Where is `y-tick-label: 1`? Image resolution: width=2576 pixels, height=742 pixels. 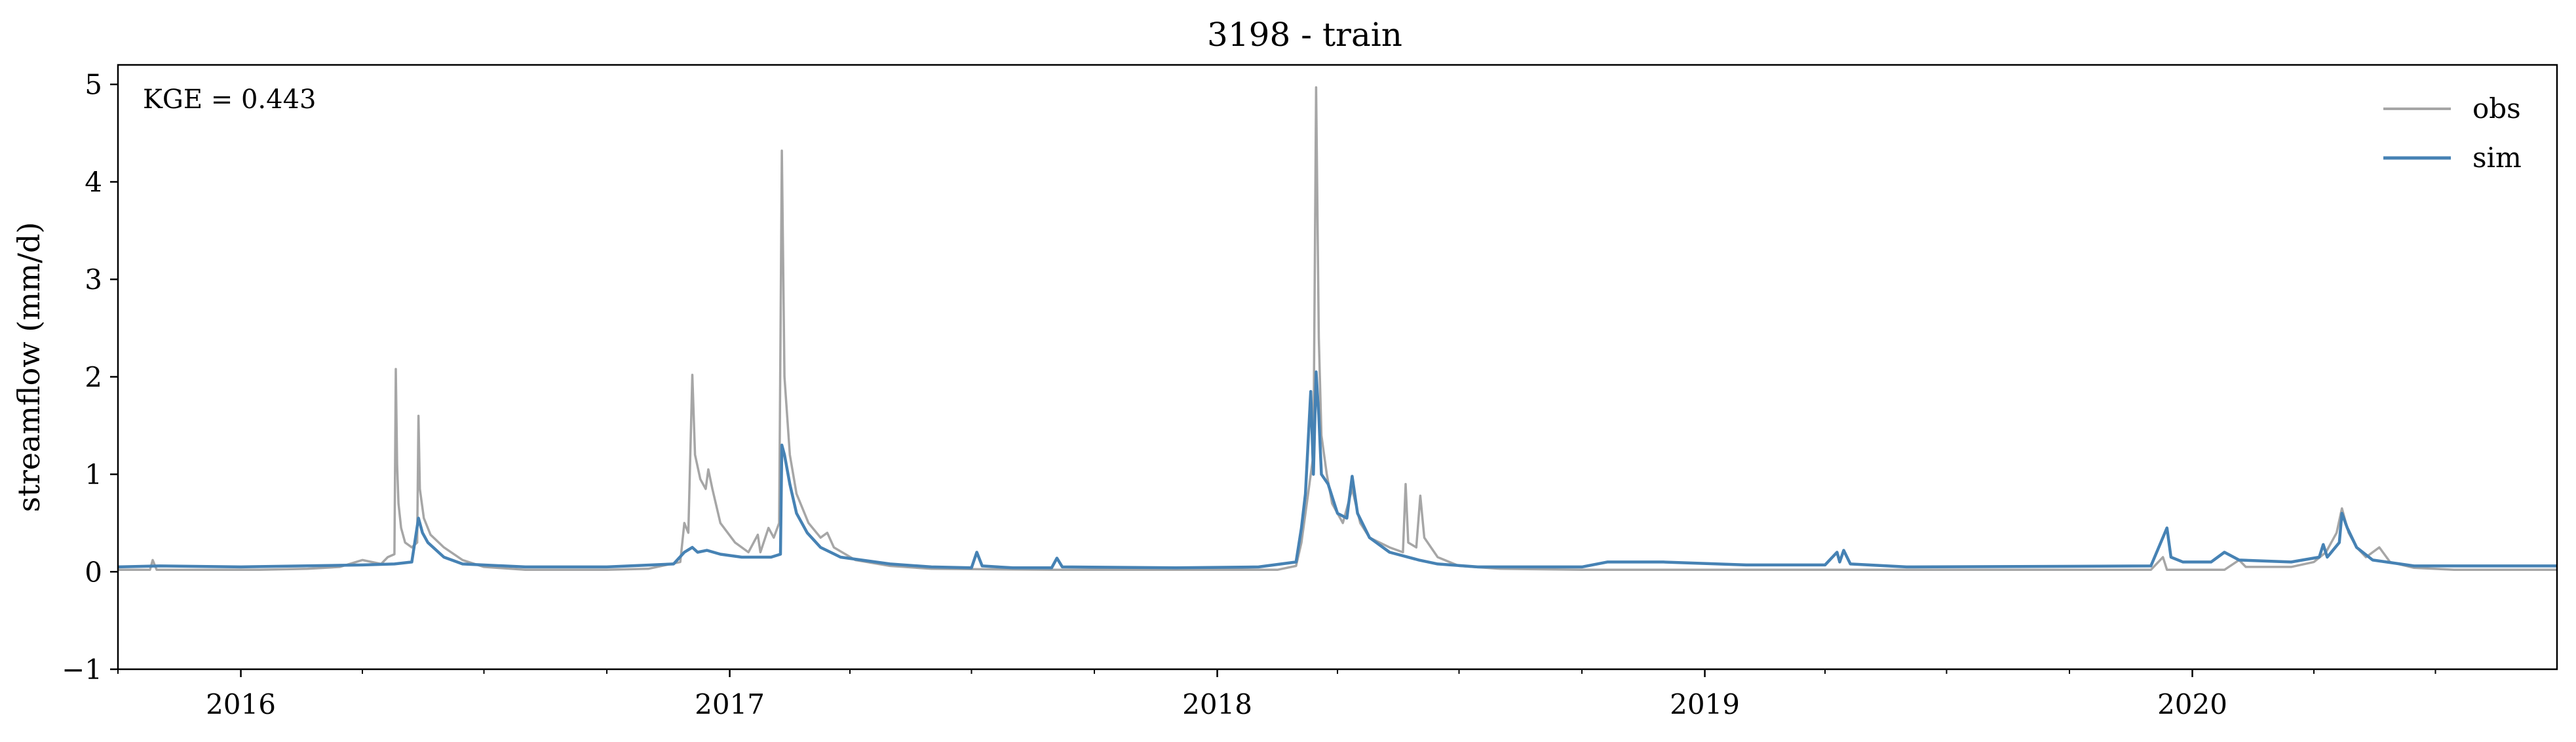
y-tick-label: 1 is located at coordinates (93, 475).